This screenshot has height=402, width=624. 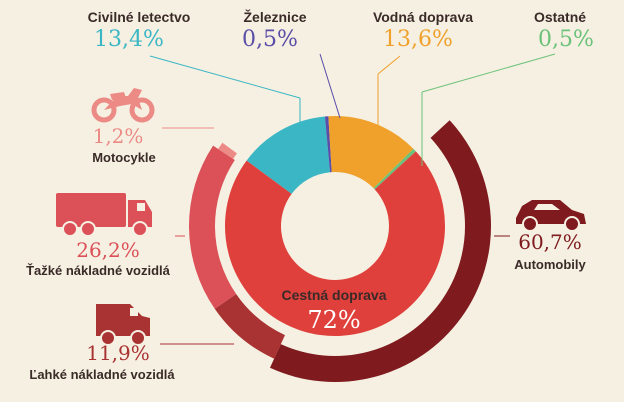 What do you see at coordinates (123, 325) in the screenshot?
I see `van-icon` at bounding box center [123, 325].